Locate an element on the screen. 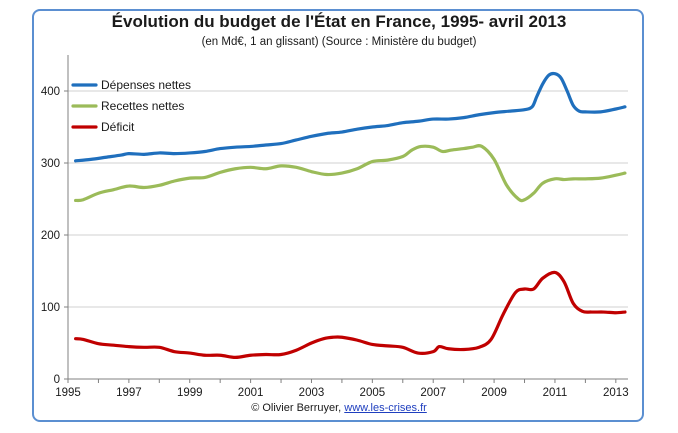  x-tick-label-2011: 2011 is located at coordinates (555, 393).